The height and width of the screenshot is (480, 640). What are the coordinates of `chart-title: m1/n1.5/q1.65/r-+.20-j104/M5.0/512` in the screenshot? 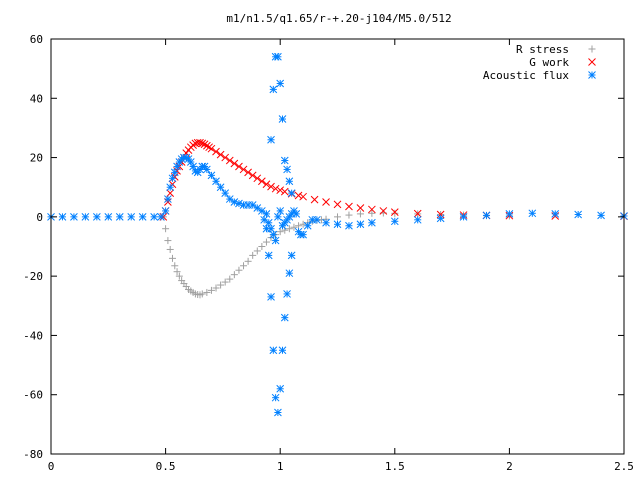 It's located at (338, 18).